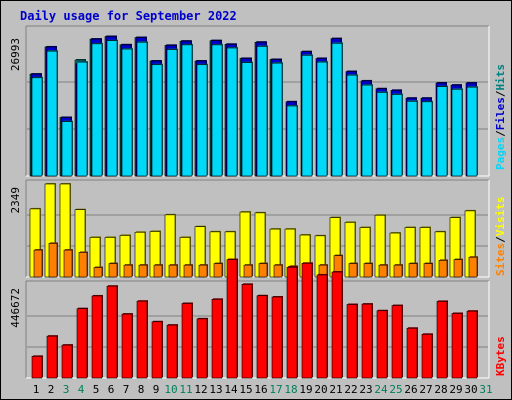  What do you see at coordinates (15, 200) in the screenshot?
I see `y-axis-max-label: 2349` at bounding box center [15, 200].